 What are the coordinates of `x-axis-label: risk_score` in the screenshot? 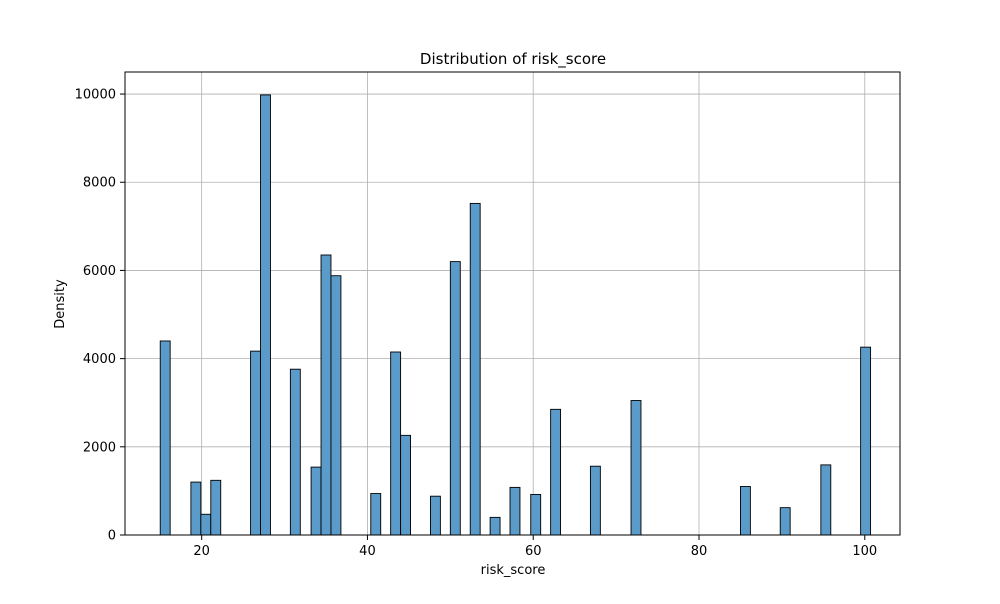 It's located at (513, 570).